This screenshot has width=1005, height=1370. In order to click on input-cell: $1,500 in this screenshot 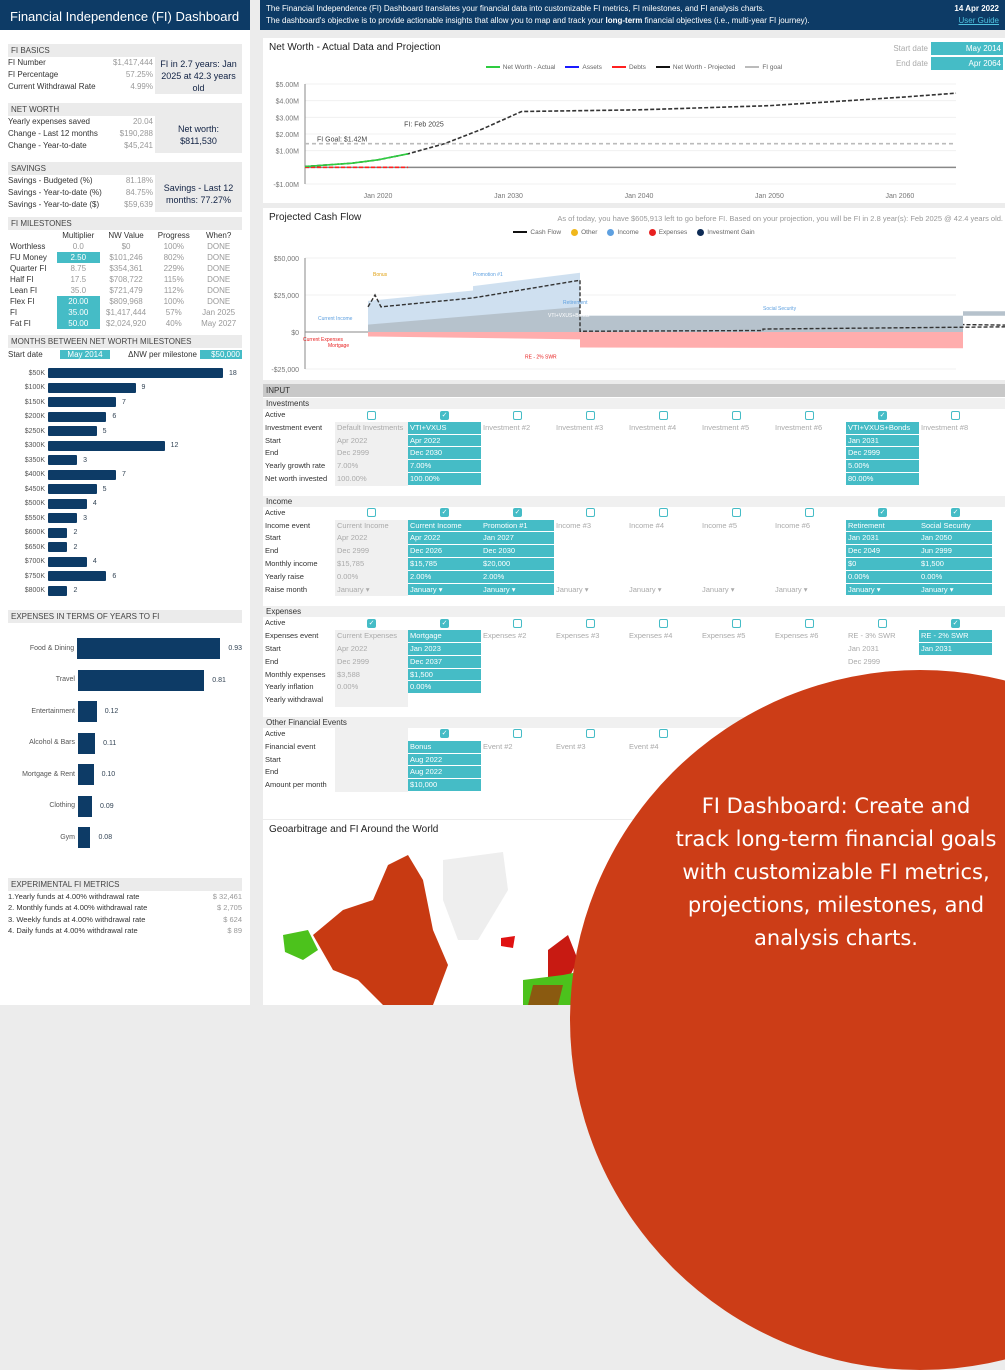, I will do `click(955, 564)`.